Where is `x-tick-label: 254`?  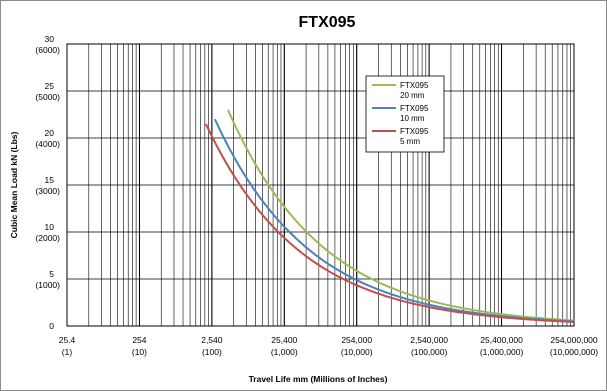
x-tick-label: 254 is located at coordinates (139, 340).